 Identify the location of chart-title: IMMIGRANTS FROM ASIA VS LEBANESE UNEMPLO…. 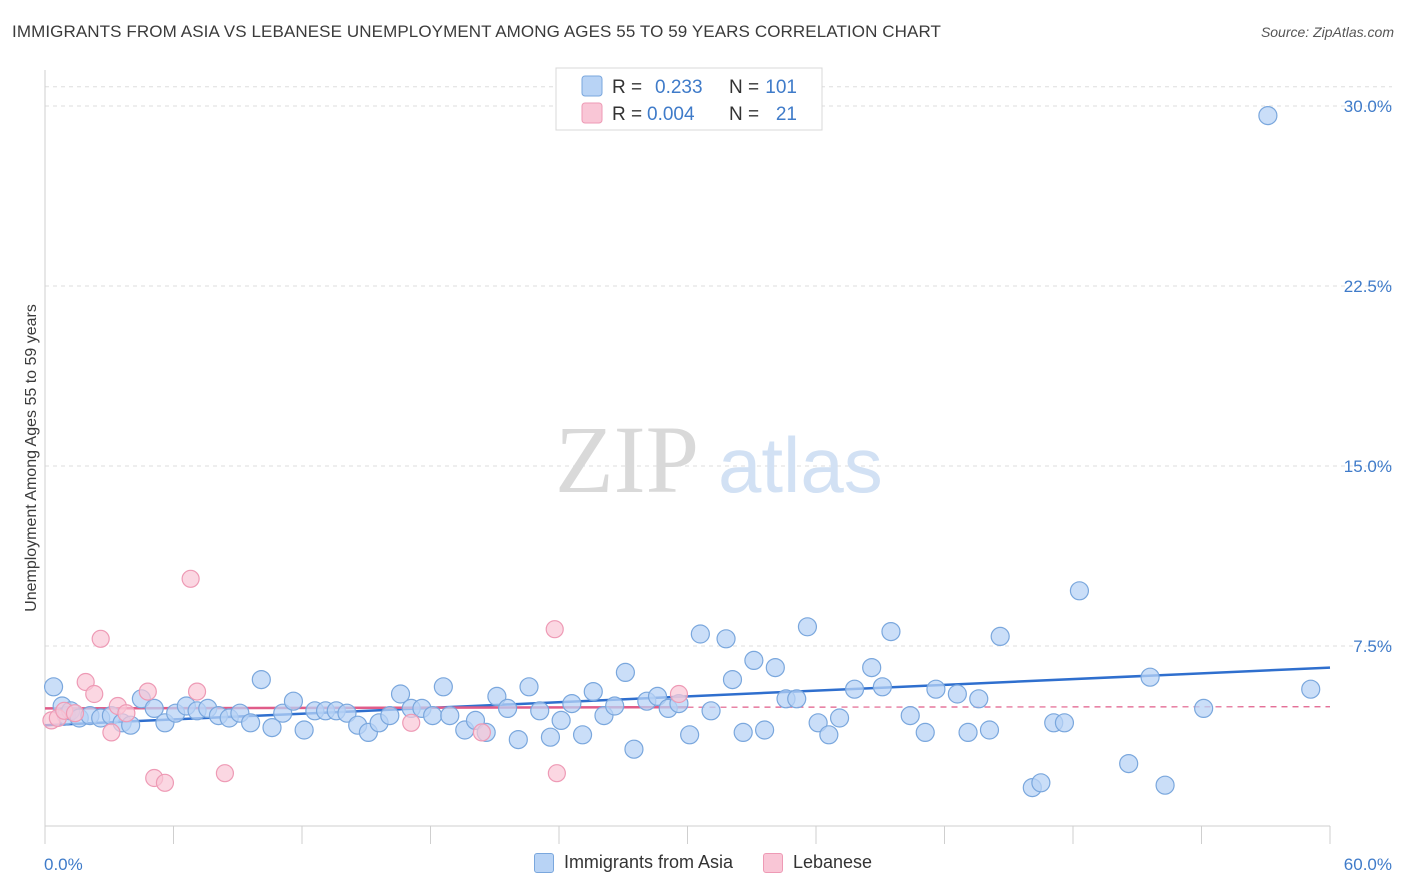
(477, 31).